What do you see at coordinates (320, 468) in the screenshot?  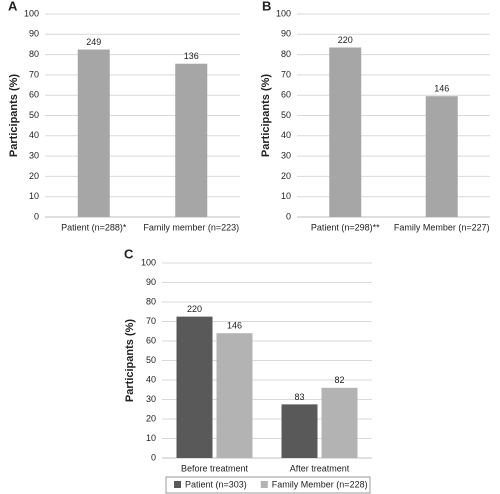 I see `x-tick-label: After treatment` at bounding box center [320, 468].